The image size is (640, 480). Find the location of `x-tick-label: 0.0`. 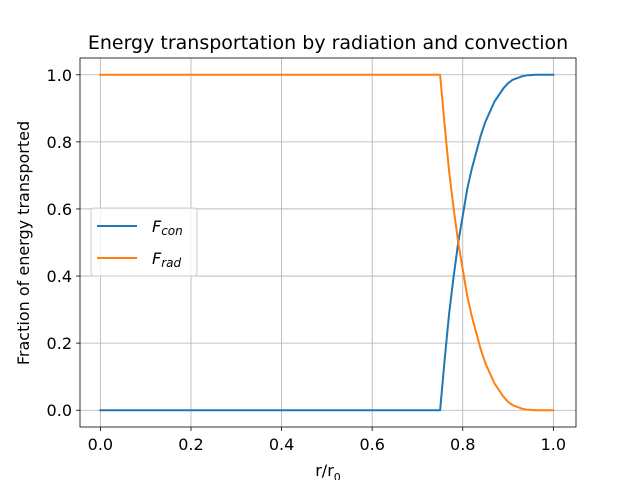

x-tick-label: 0.0 is located at coordinates (100, 444).